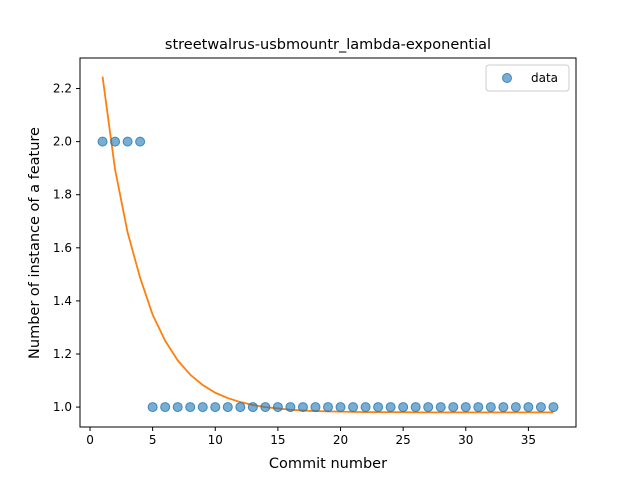  Describe the element at coordinates (544, 78) in the screenshot. I see `legend-label-data: data` at that location.